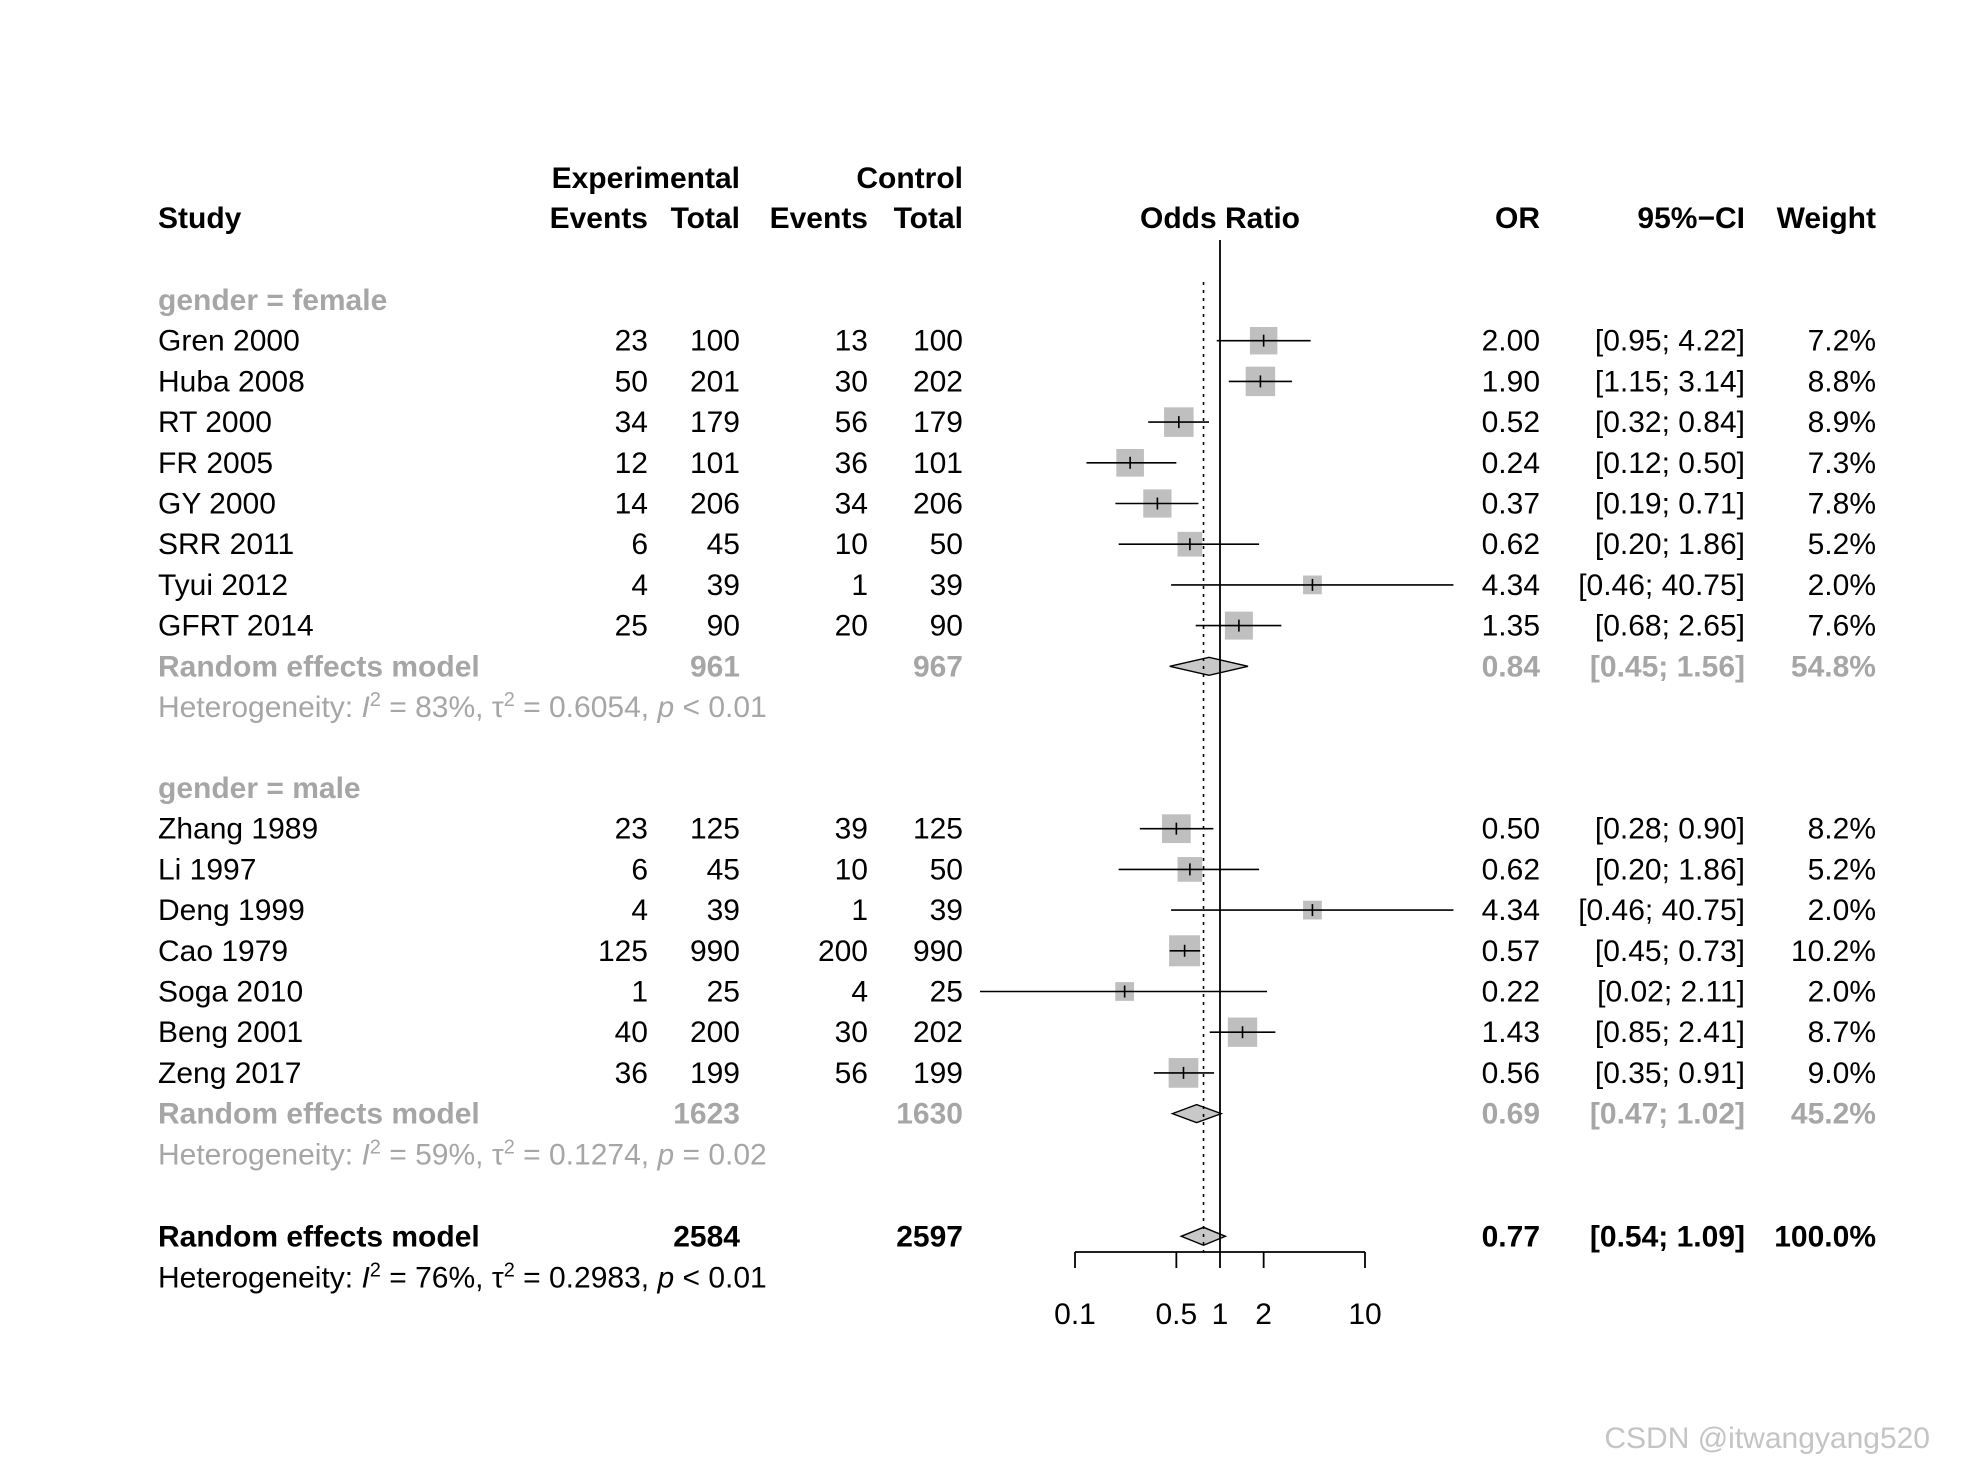  What do you see at coordinates (639, 869) in the screenshot?
I see `exp-events: 6` at bounding box center [639, 869].